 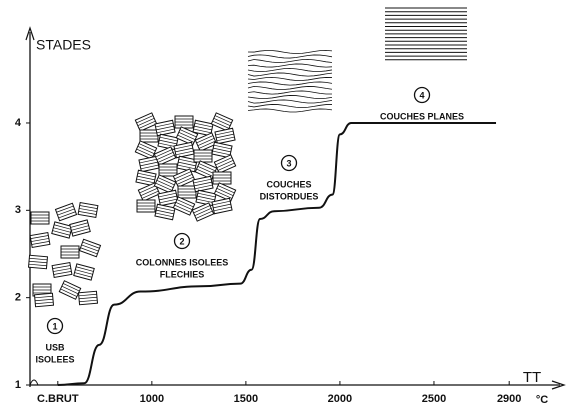 I want to click on annotation-text: COLONNES ISOLEES, so click(x=182, y=262).